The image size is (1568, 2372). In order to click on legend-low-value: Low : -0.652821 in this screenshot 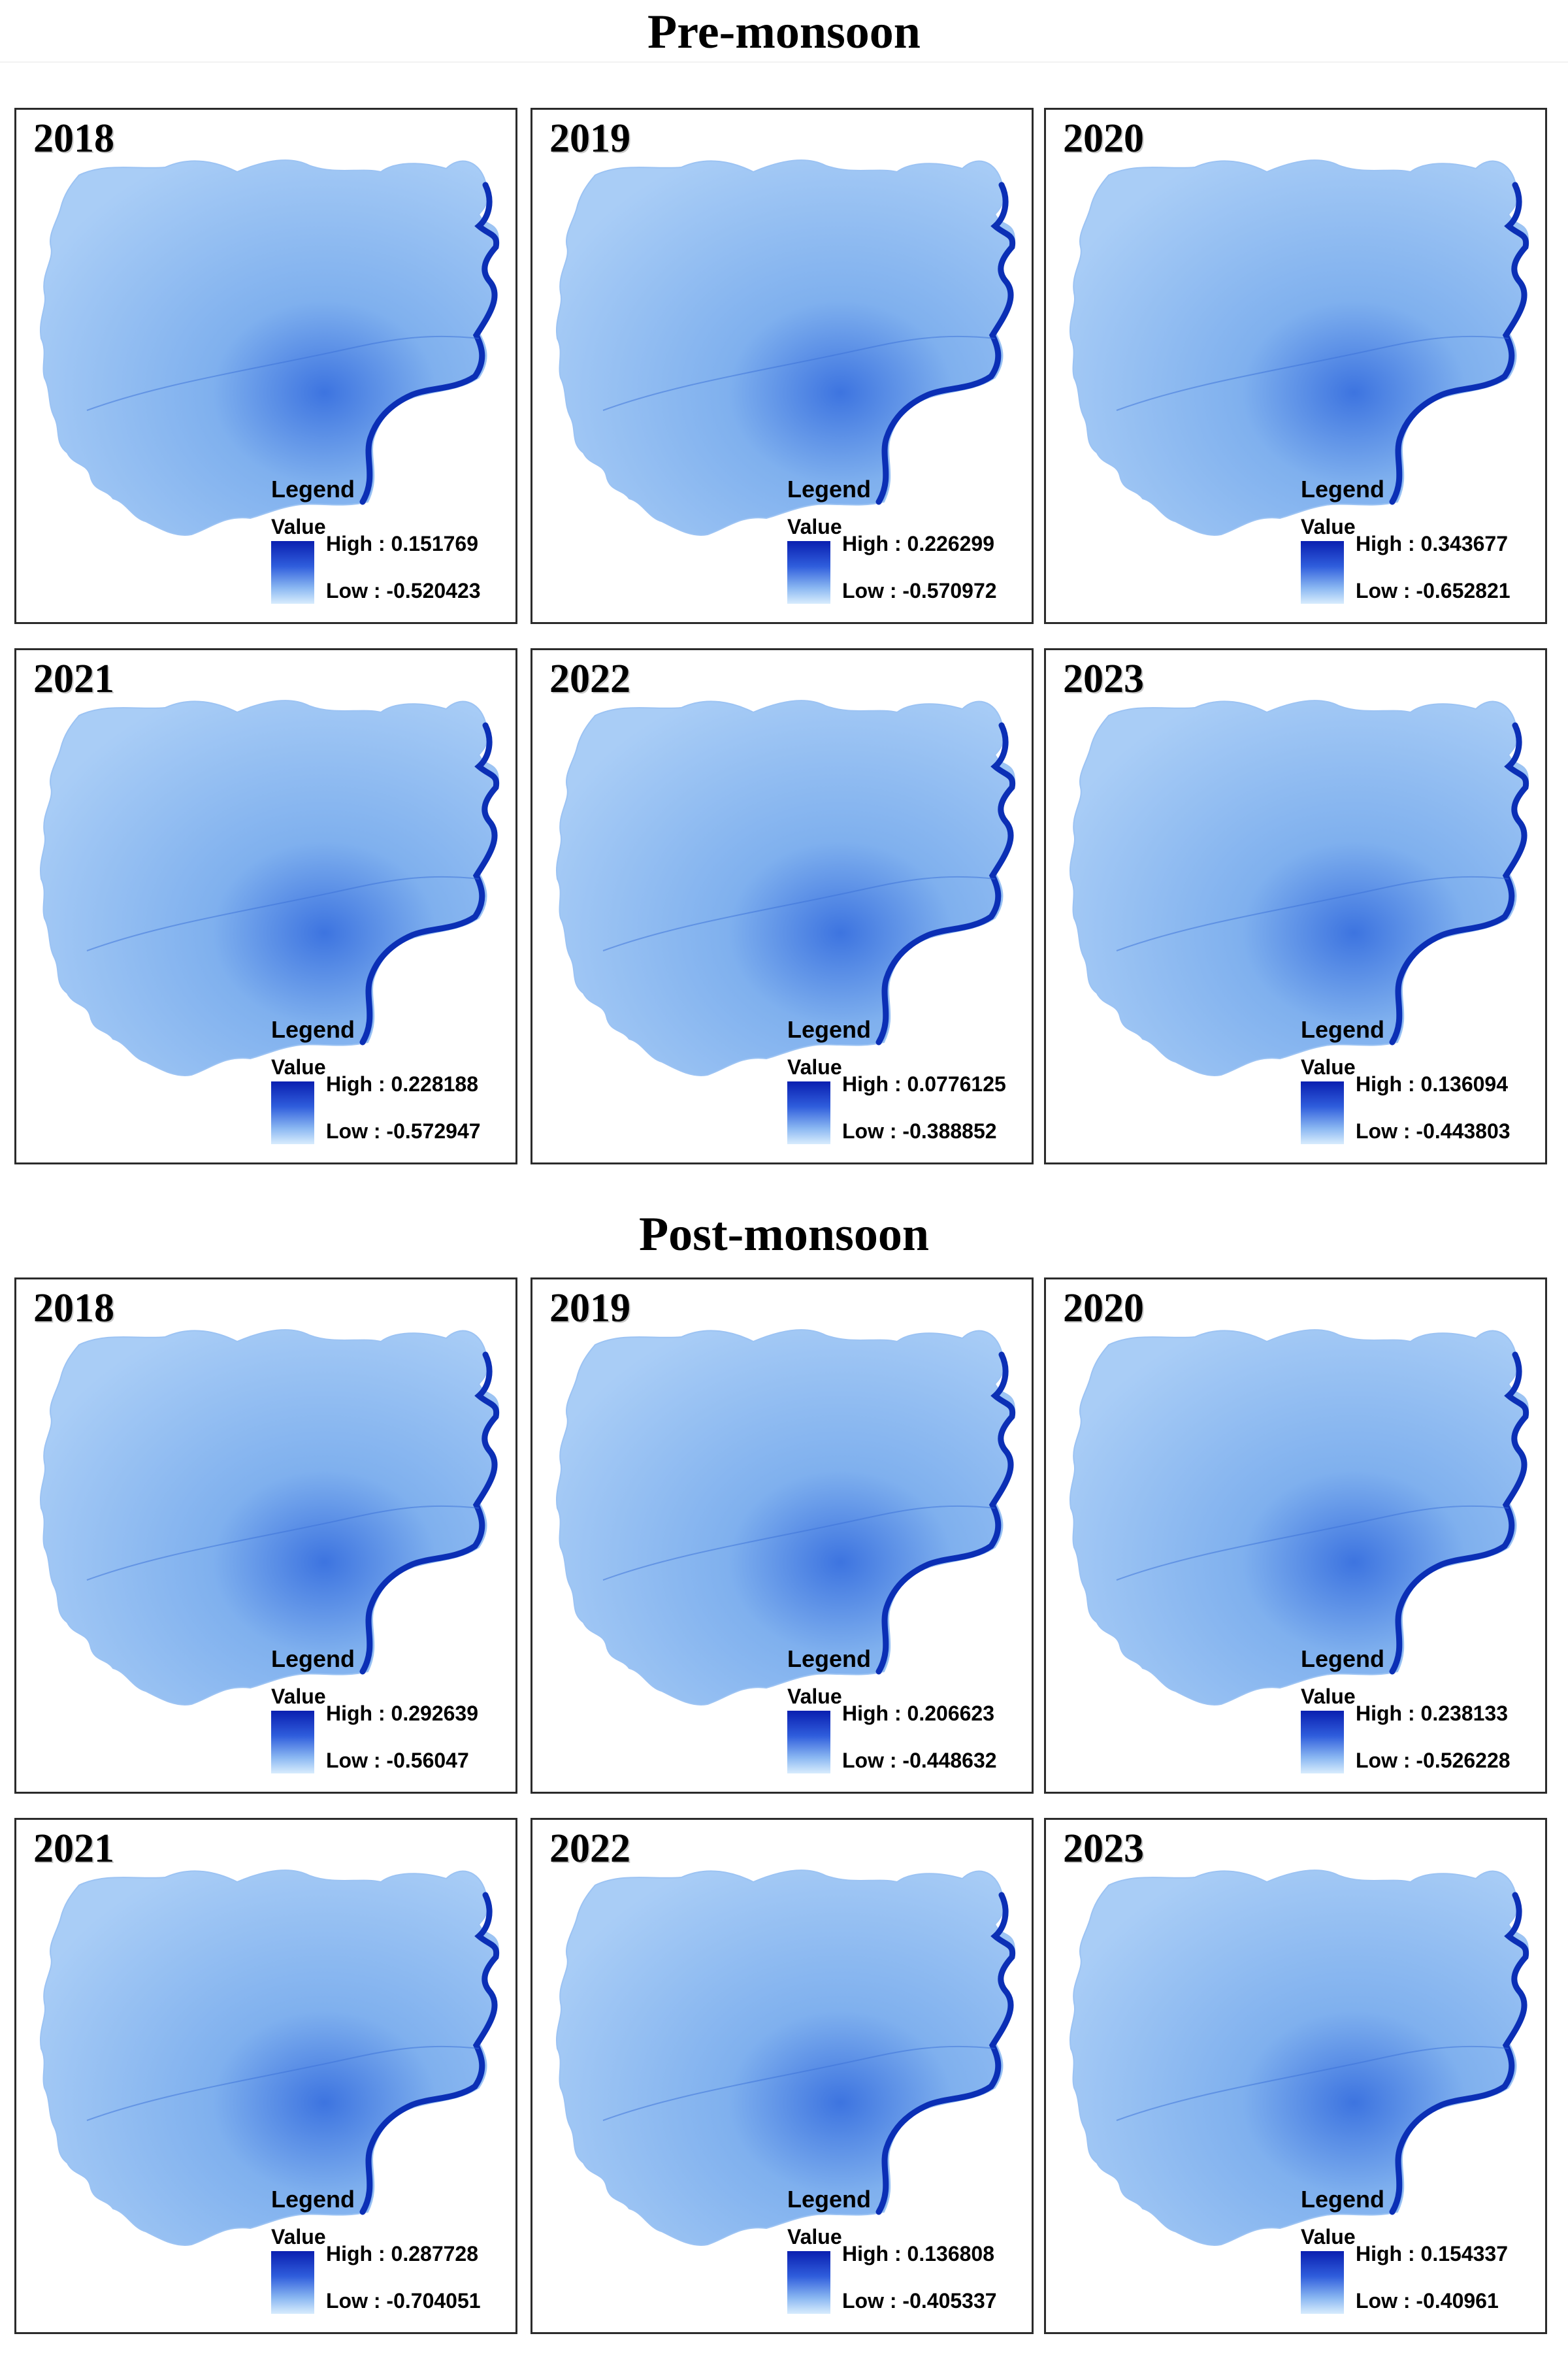, I will do `click(1433, 590)`.